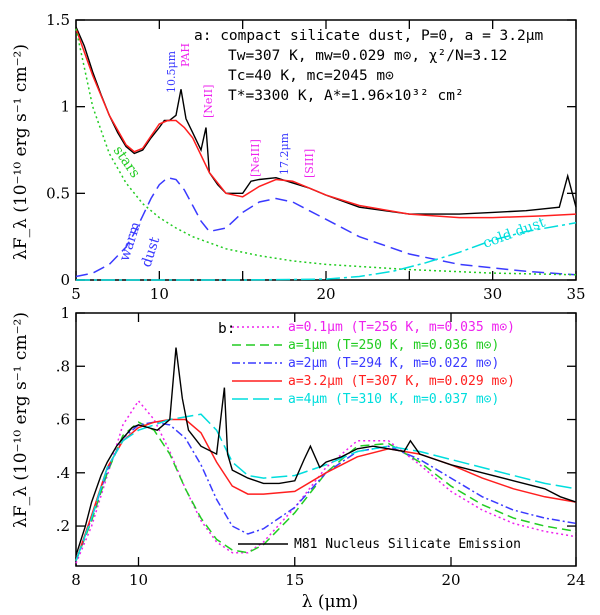  What do you see at coordinates (208, 101) in the screenshot?
I see `label-neii: [NeII]` at bounding box center [208, 101].